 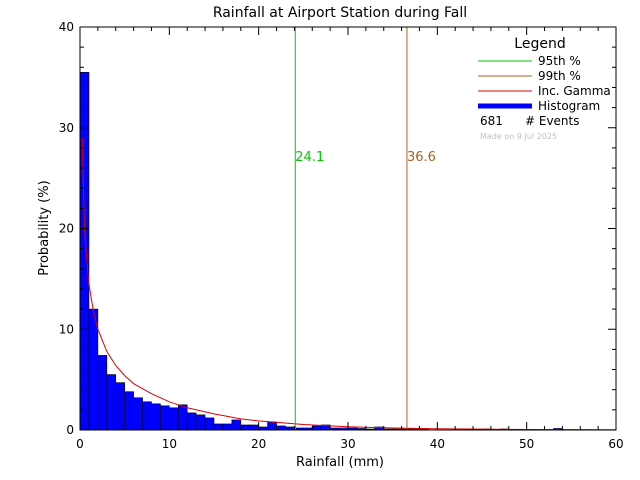 I want to click on y-tick-label: 30, so click(x=66, y=128).